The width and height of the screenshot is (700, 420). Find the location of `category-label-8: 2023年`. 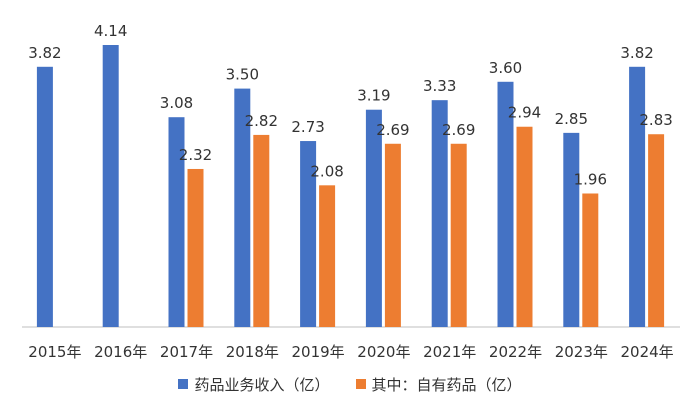

category-label-8: 2023年 is located at coordinates (581, 352).